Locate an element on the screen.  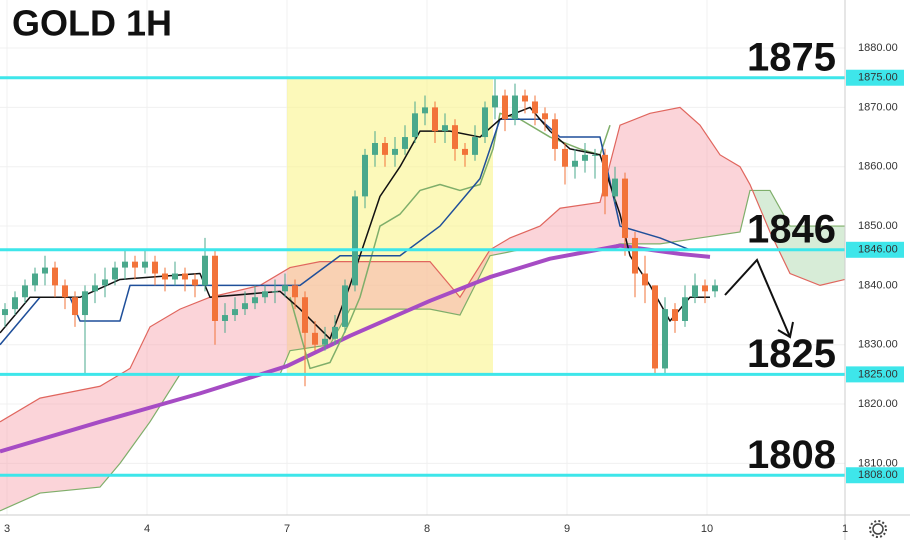
arrow-head is located at coordinates (785, 330).